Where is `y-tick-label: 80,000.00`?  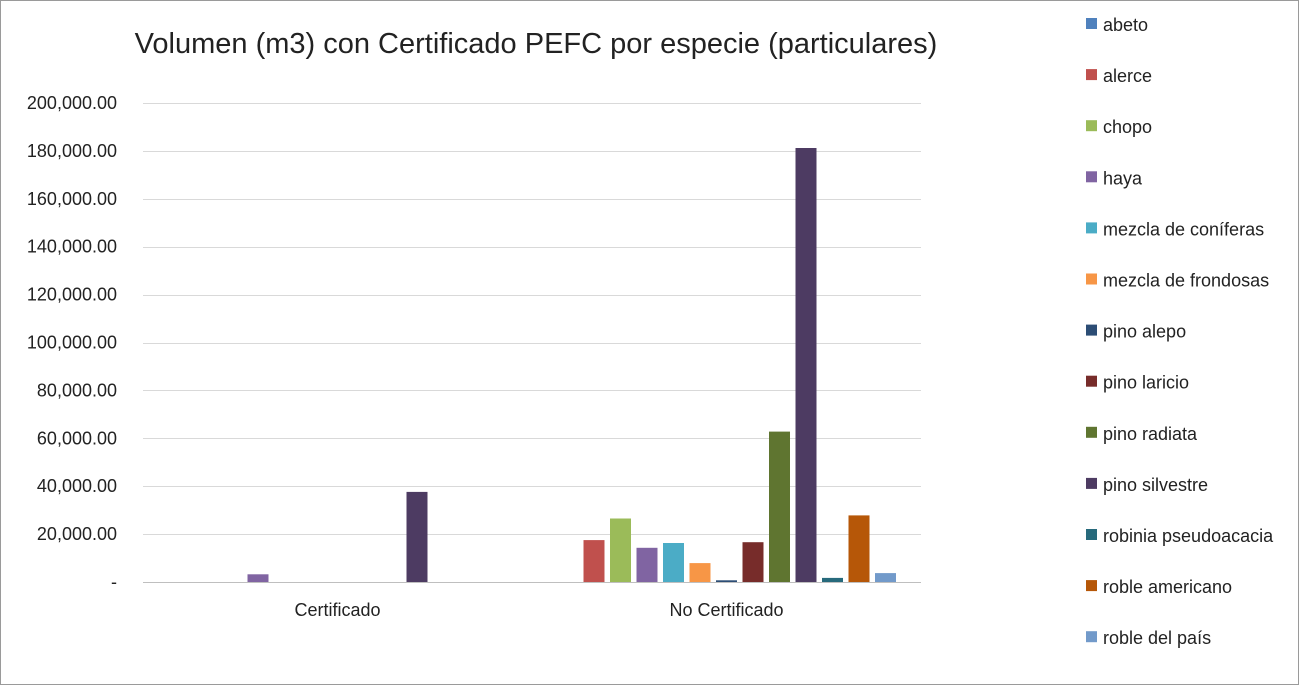 y-tick-label: 80,000.00 is located at coordinates (77, 390).